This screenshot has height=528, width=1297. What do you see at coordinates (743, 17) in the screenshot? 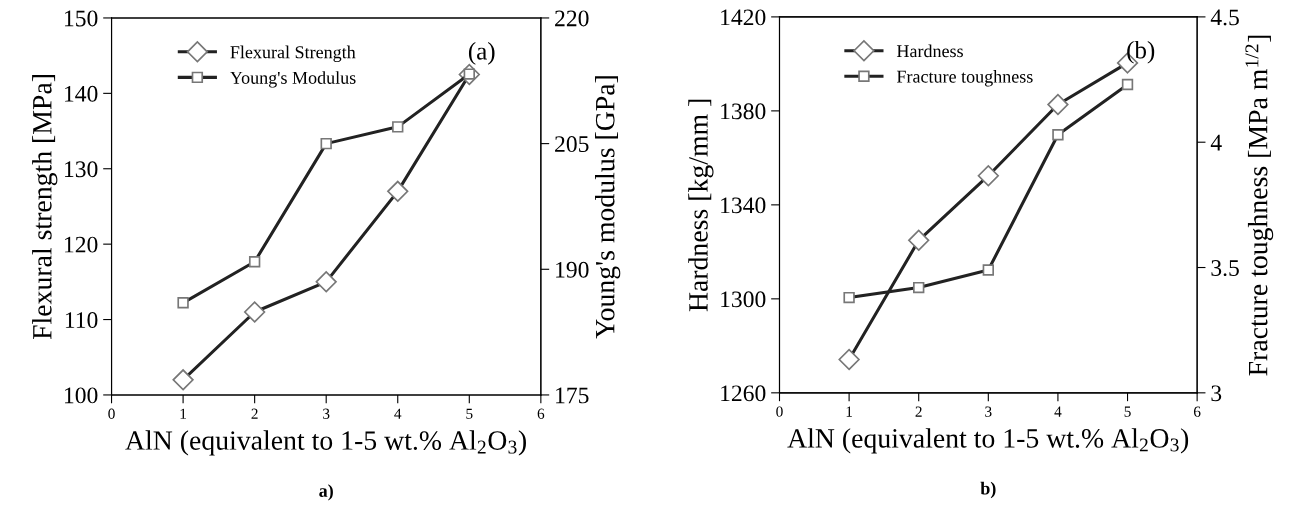
I see `y-tick-label: 1420` at bounding box center [743, 17].